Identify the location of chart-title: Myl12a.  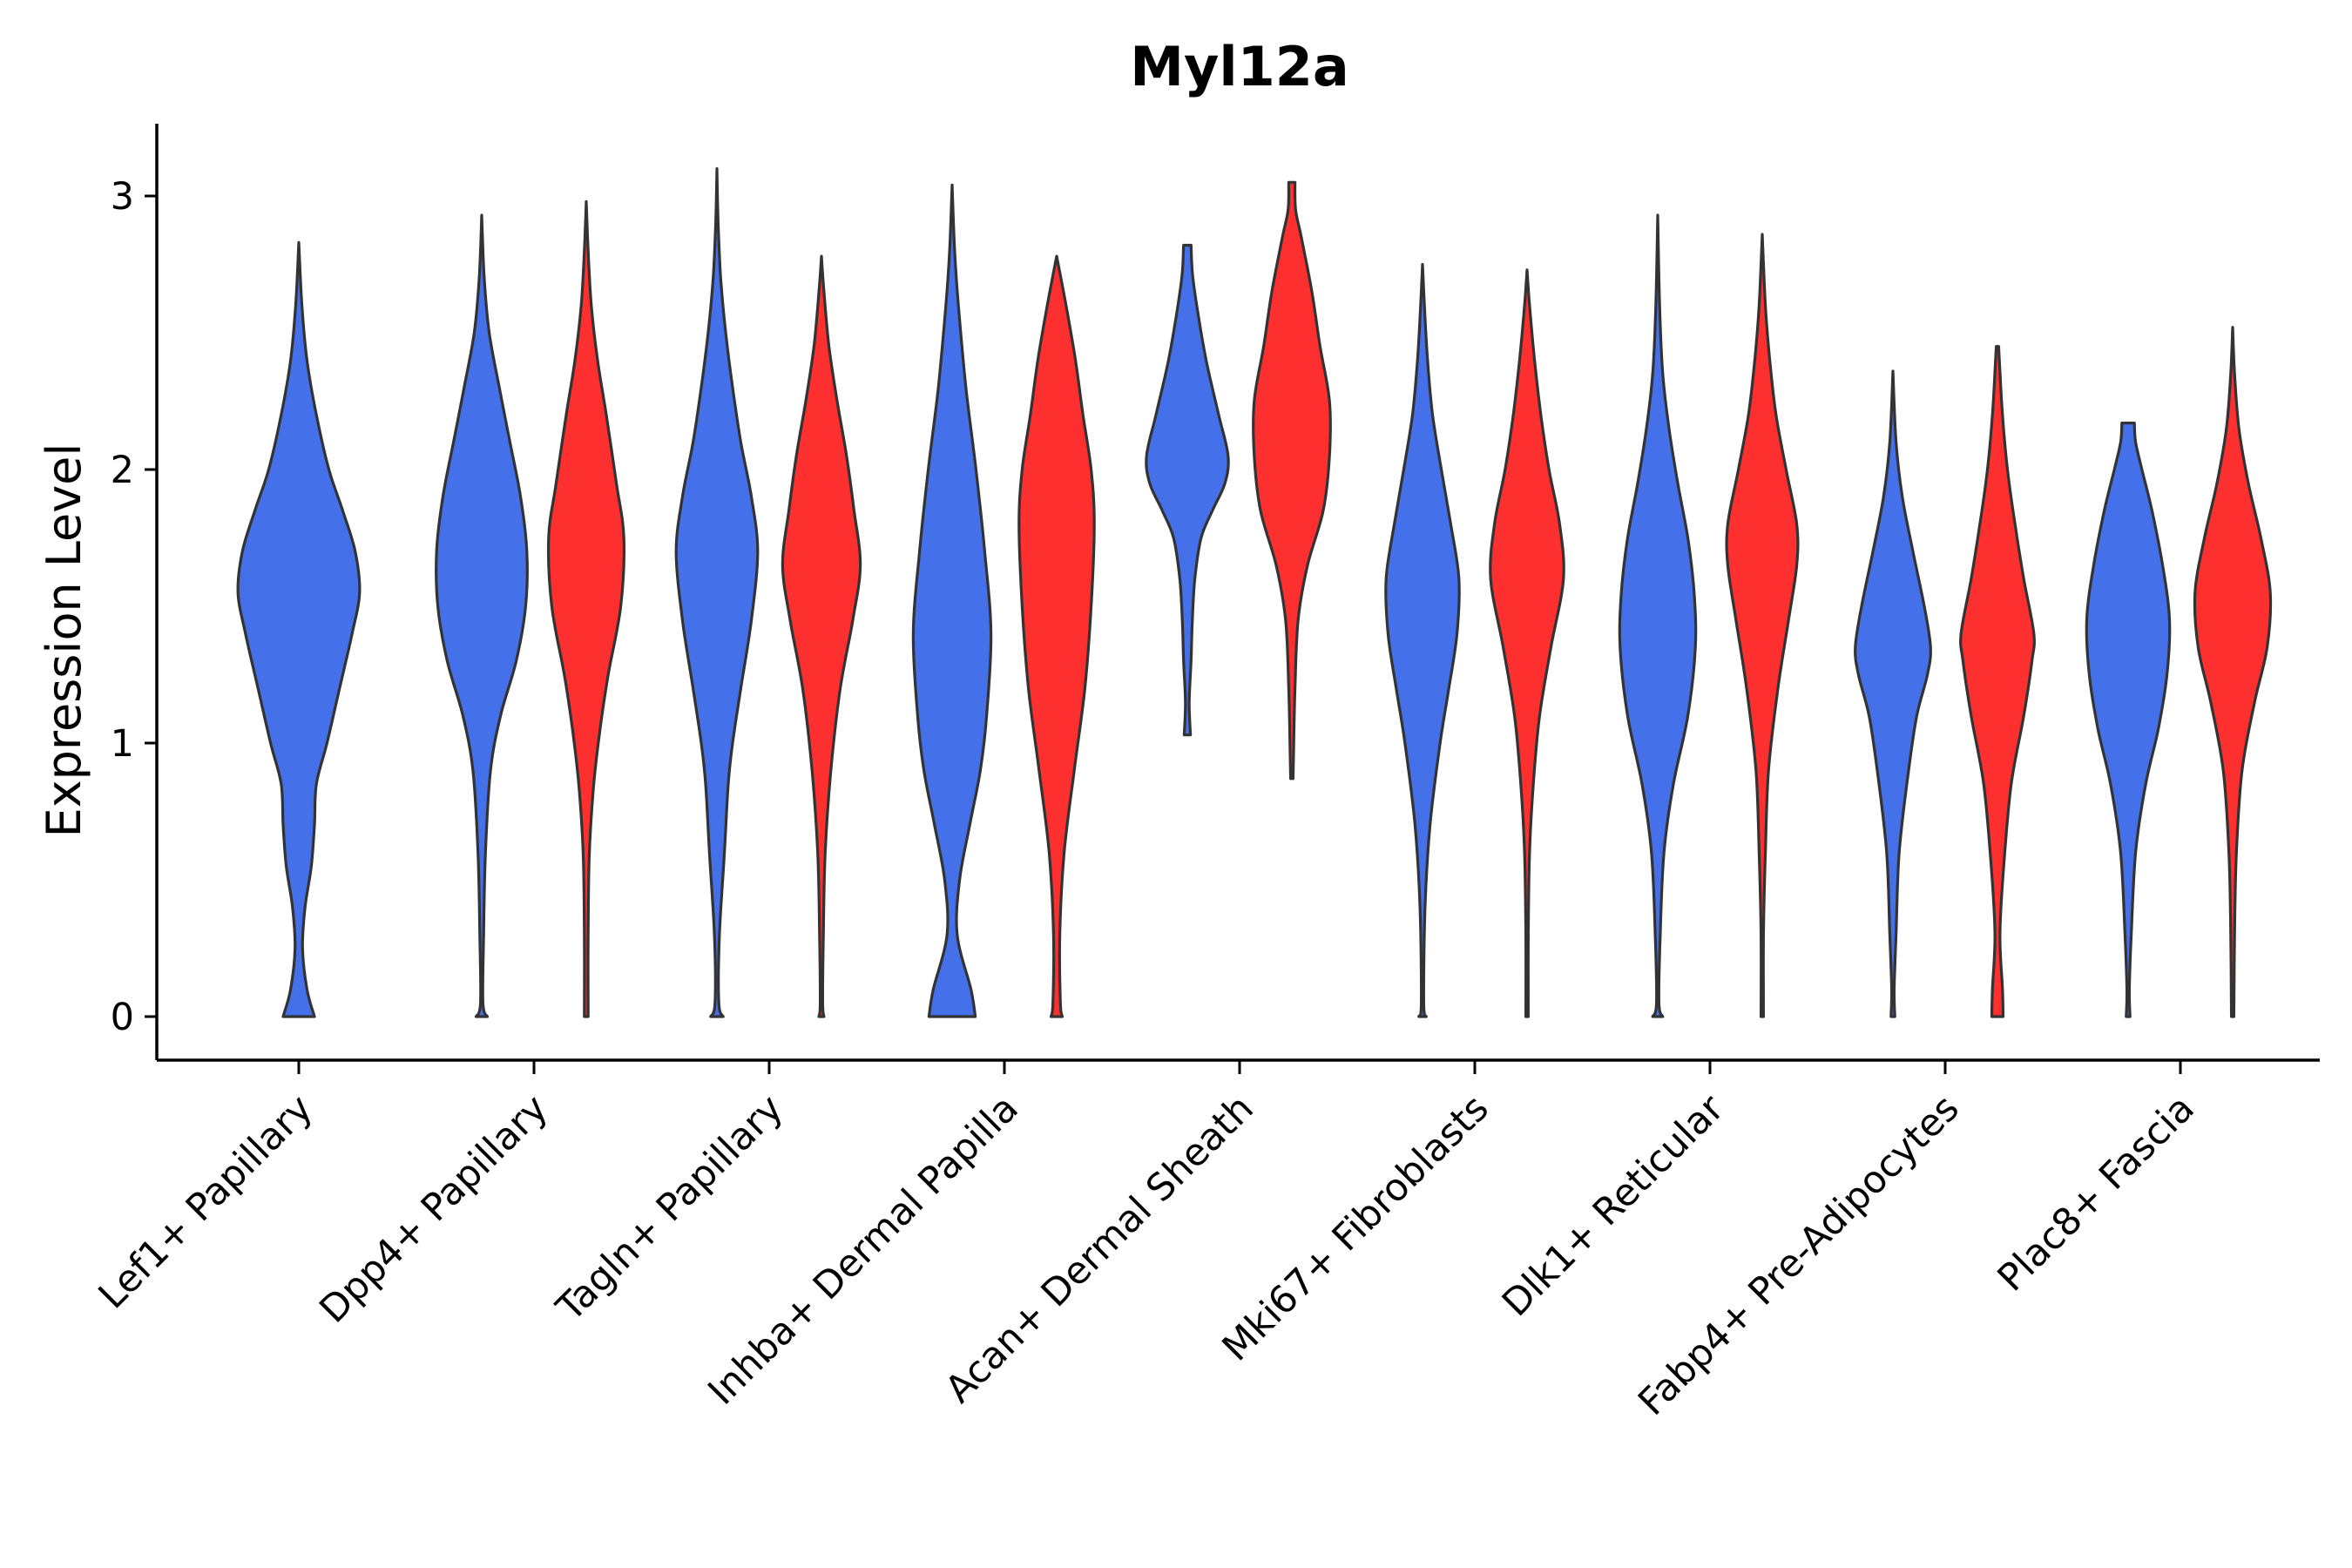
(1239, 66).